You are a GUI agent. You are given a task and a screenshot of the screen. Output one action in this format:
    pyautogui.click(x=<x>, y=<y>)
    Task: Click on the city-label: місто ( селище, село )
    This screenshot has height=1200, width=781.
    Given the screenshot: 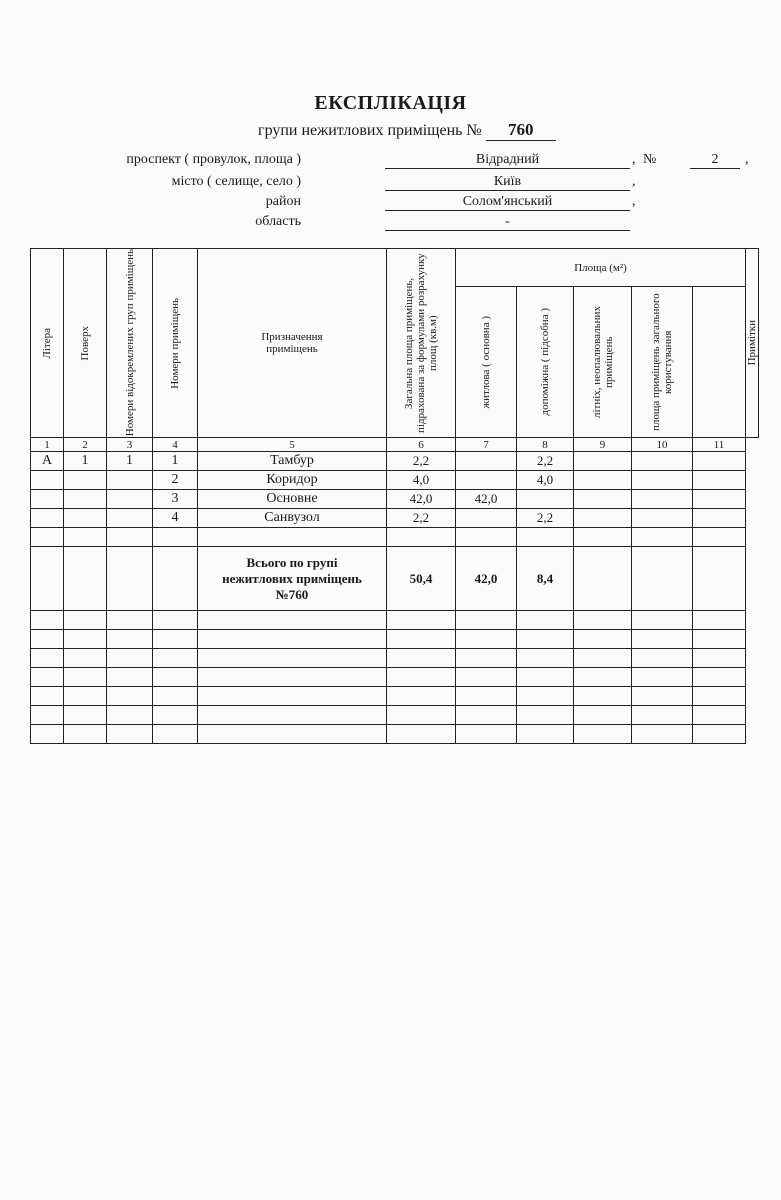 What is the action you would take?
    pyautogui.click(x=236, y=181)
    